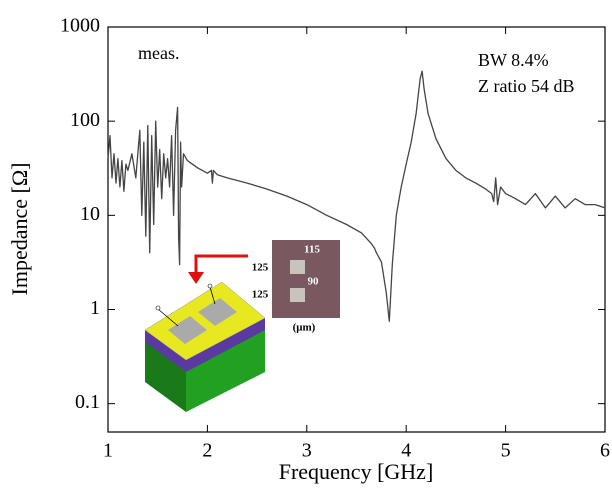 The height and width of the screenshot is (489, 612). What do you see at coordinates (207, 451) in the screenshot?
I see `x-tick-label: 2` at bounding box center [207, 451].